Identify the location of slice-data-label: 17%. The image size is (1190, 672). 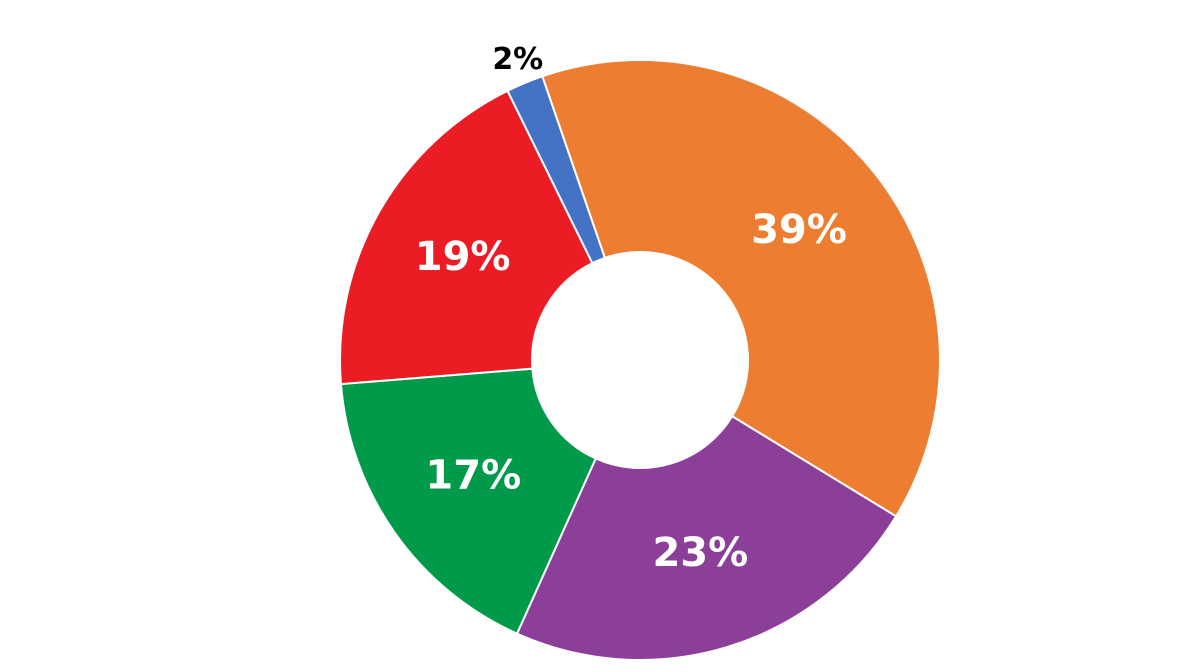
(473, 476).